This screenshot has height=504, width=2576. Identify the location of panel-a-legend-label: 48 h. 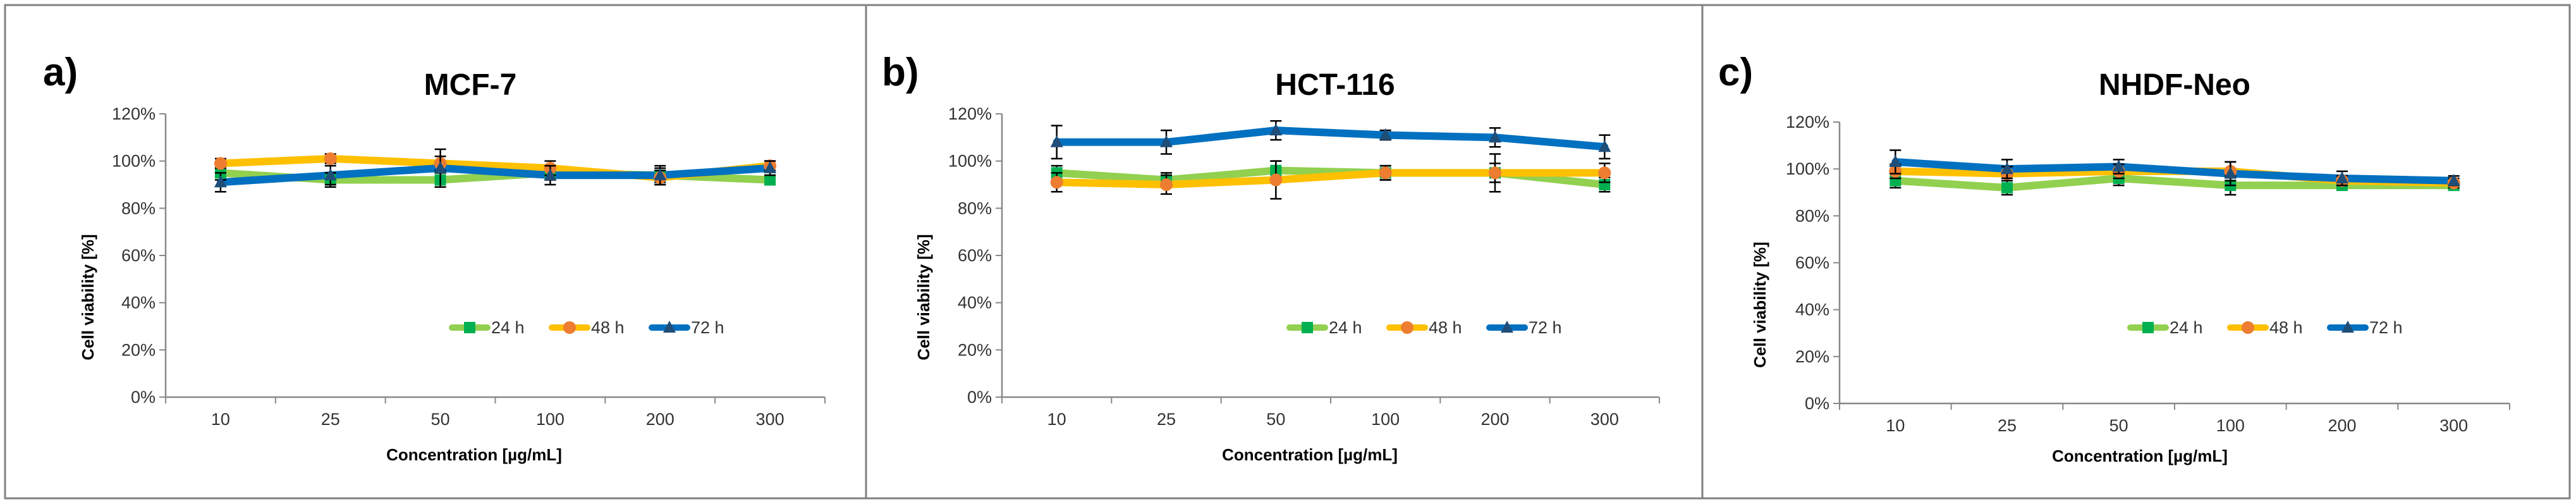
(608, 327).